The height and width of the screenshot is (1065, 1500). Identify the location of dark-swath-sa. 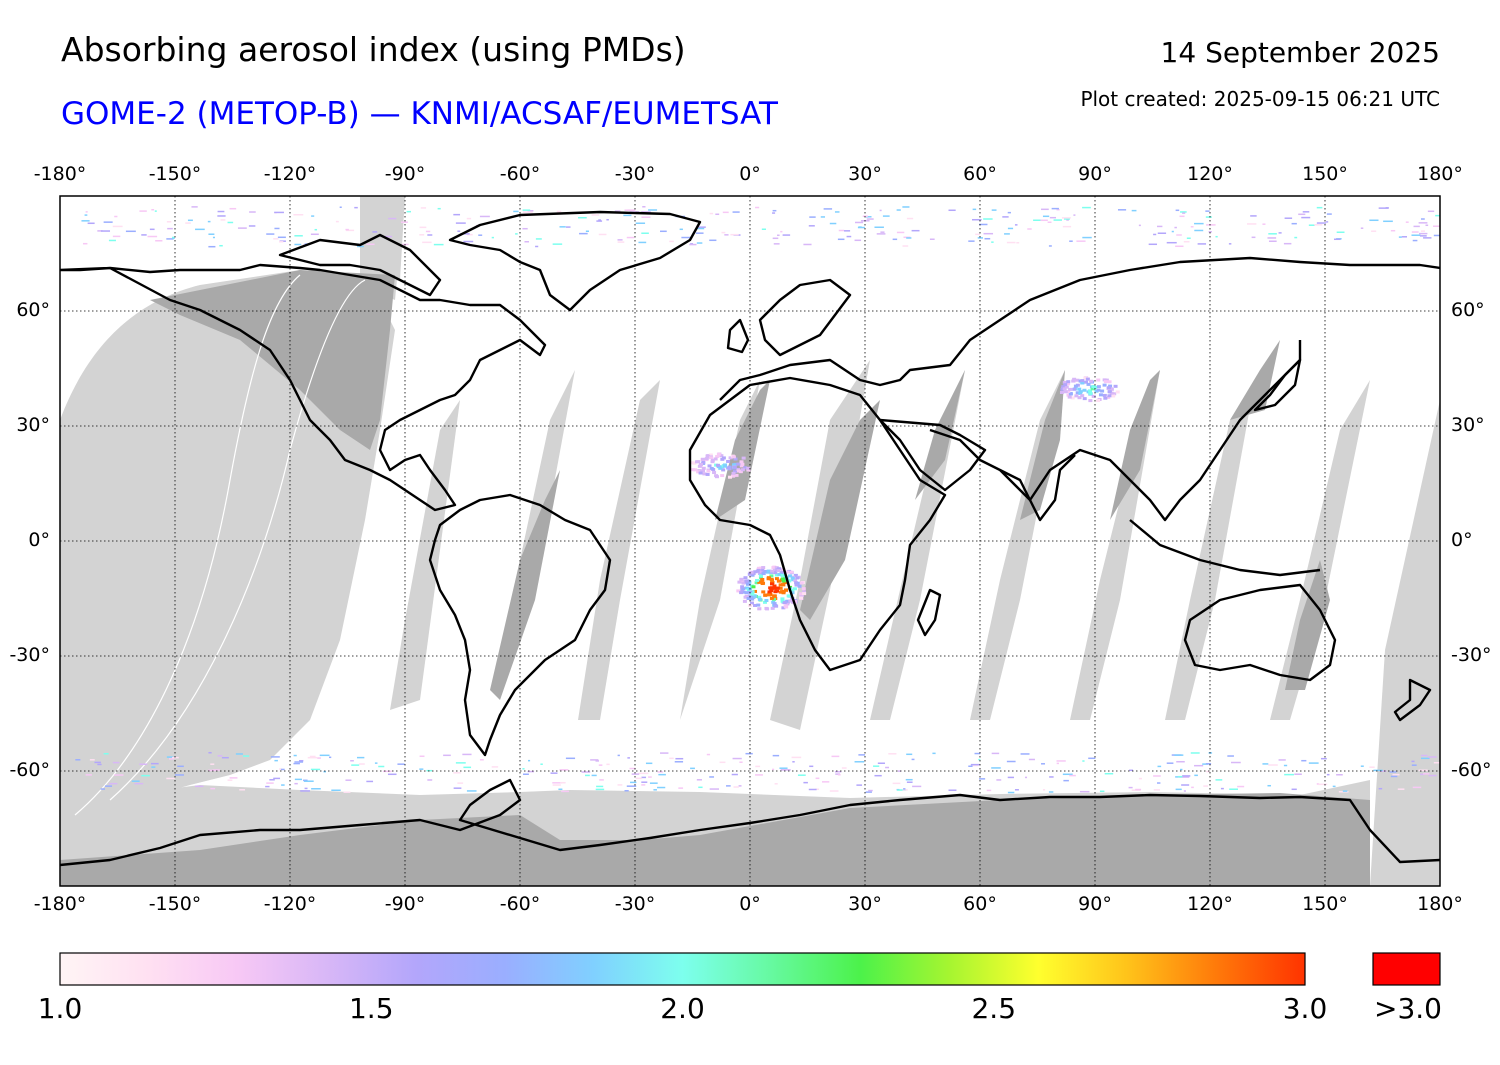
(525, 585).